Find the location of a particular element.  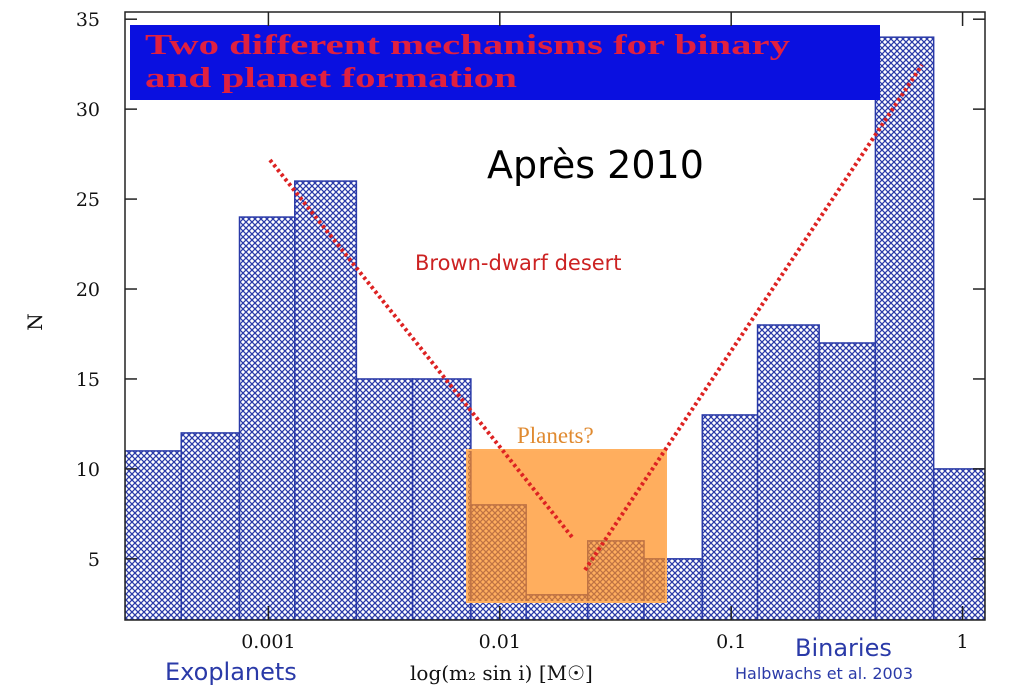

annotation: Brown-dwarf desert is located at coordinates (518, 263).